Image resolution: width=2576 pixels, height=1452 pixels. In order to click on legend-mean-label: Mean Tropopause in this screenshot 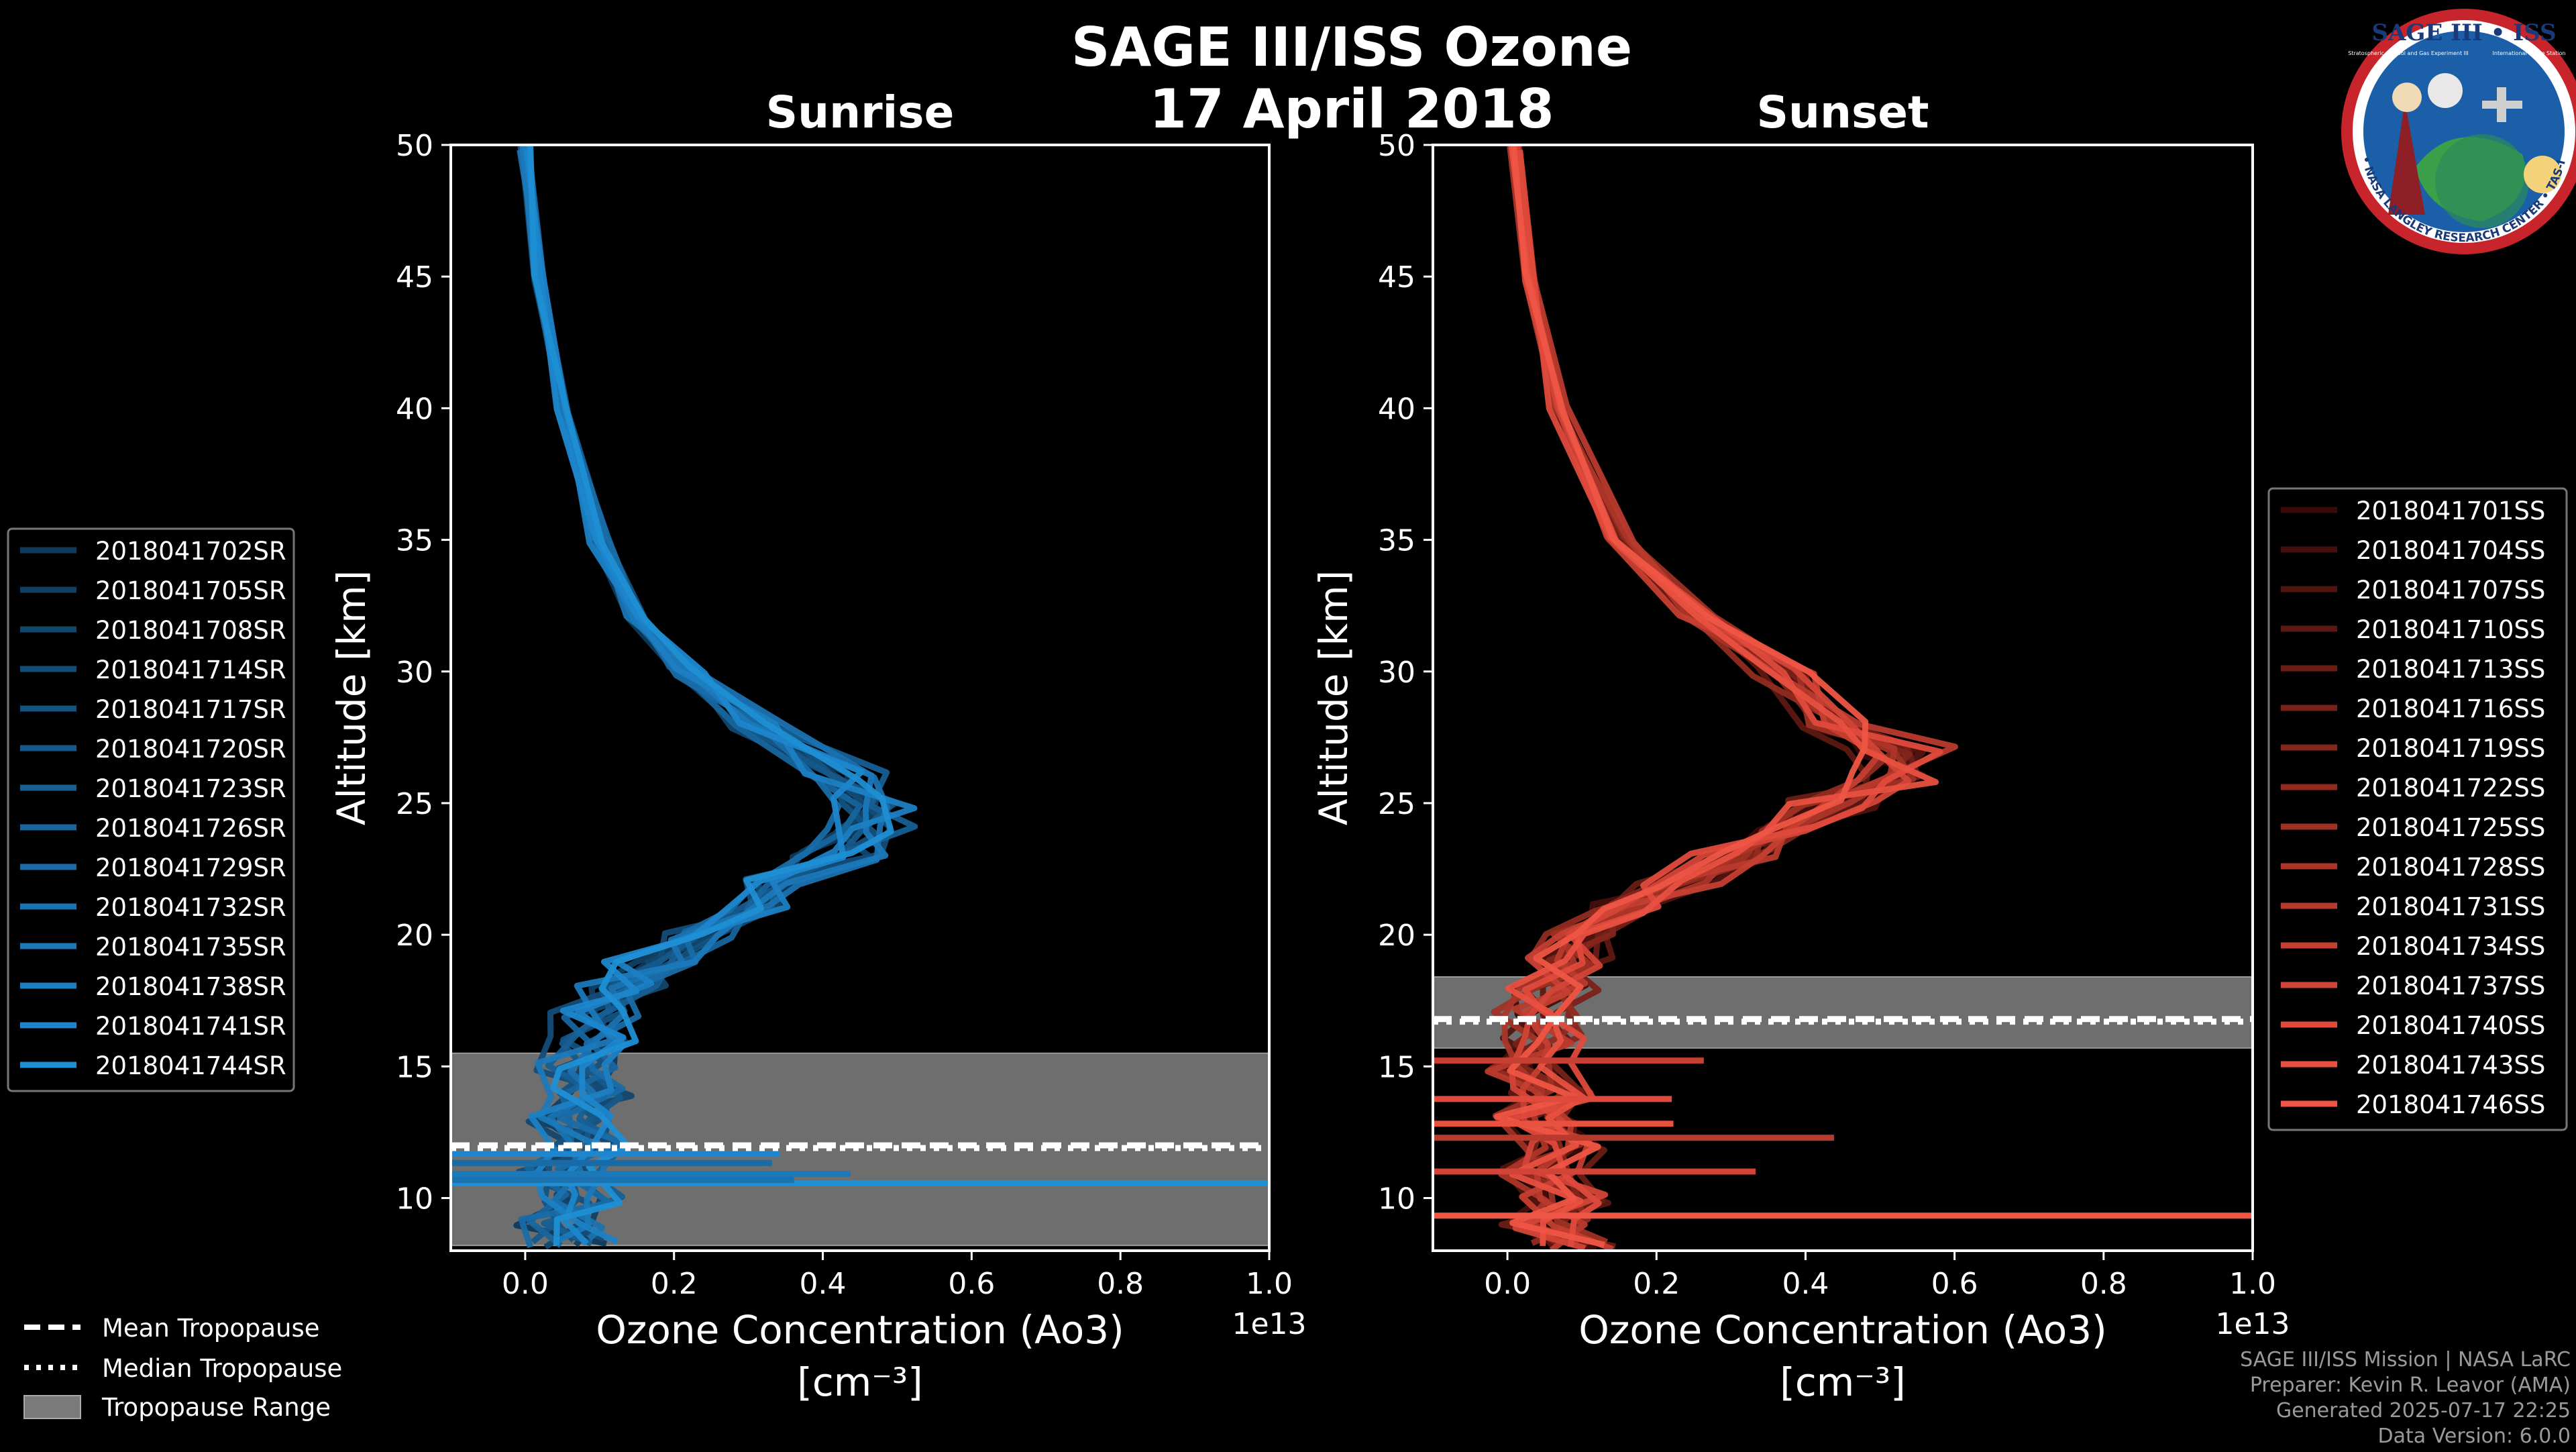, I will do `click(211, 1329)`.